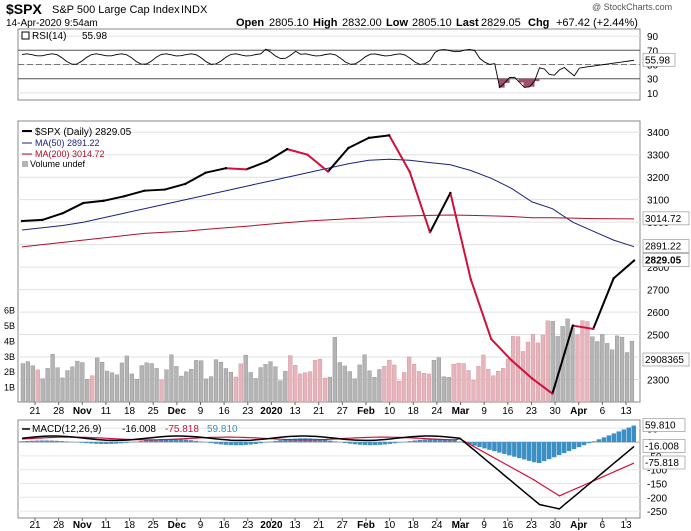 This screenshot has height=531, width=691. Describe the element at coordinates (658, 201) in the screenshot. I see `price-tick-label: 3100` at that location.